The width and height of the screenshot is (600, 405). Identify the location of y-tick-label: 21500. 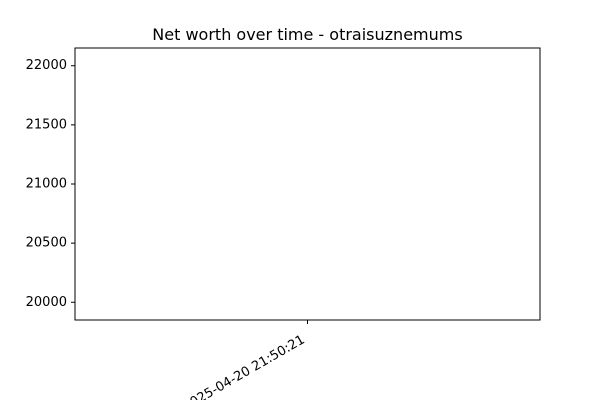
(46, 124).